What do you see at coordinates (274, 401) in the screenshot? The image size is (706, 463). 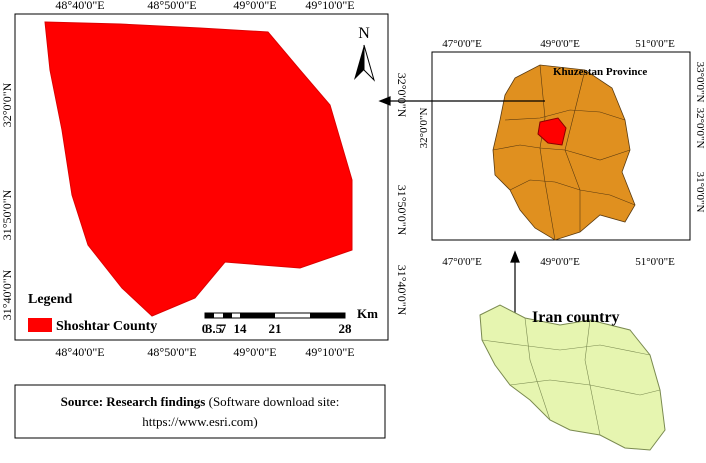 I see `source-text: (Software download site:` at bounding box center [274, 401].